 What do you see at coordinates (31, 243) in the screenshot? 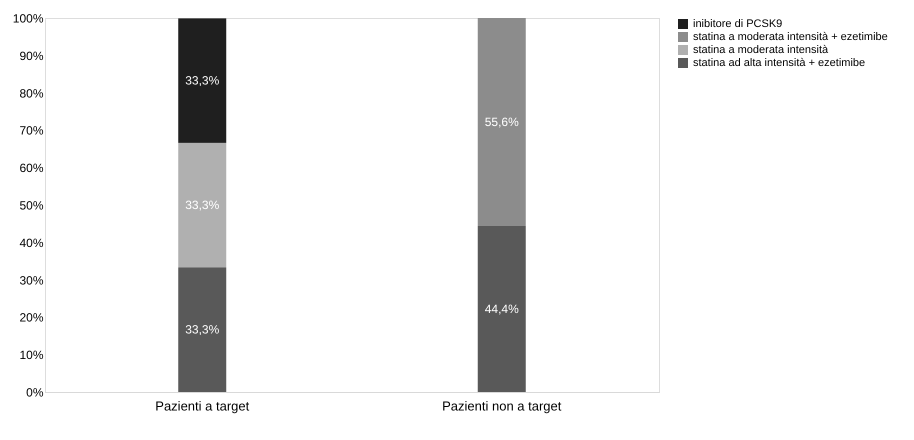
I see `y-tick-label: 40%` at bounding box center [31, 243].